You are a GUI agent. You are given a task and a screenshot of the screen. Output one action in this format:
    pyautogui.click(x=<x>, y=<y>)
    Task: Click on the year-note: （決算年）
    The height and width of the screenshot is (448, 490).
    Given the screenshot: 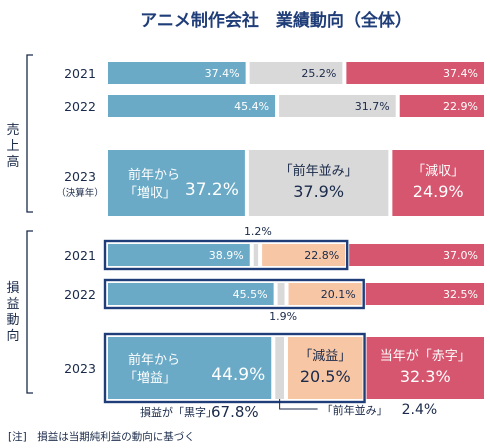 What is the action you would take?
    pyautogui.click(x=80, y=193)
    